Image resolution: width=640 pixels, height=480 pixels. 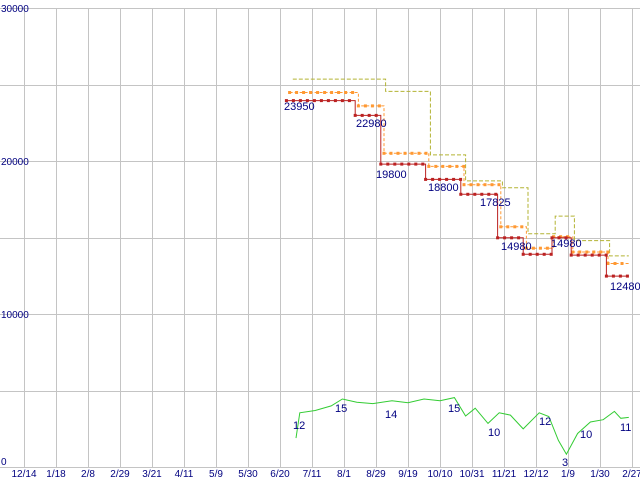 I want to click on x-axis-tick-label: 12/12, so click(x=535, y=474).